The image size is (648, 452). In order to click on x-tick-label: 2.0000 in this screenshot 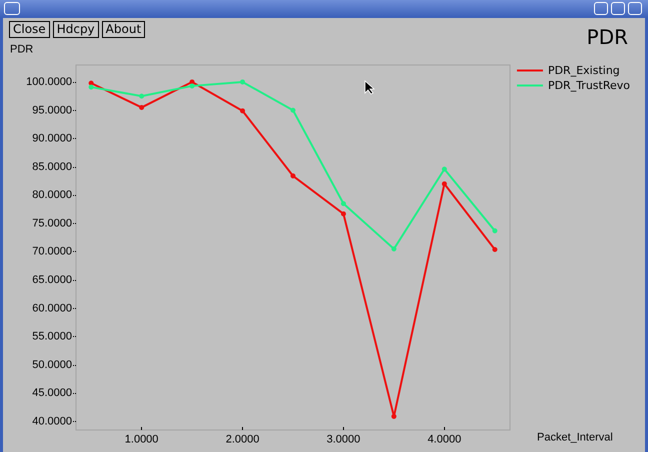, I will do `click(243, 440)`.